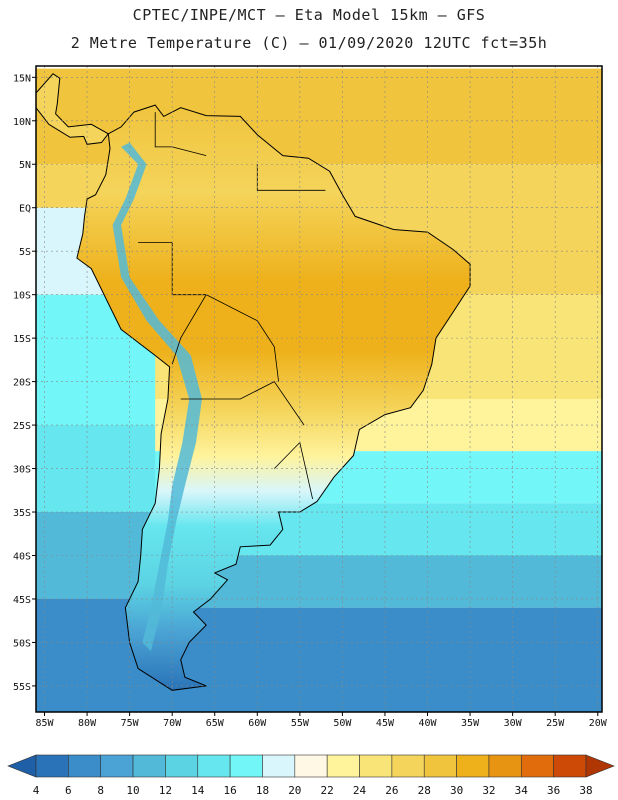 This screenshot has height=800, width=618. Describe the element at coordinates (44, 723) in the screenshot. I see `lon-label: 85W` at that location.